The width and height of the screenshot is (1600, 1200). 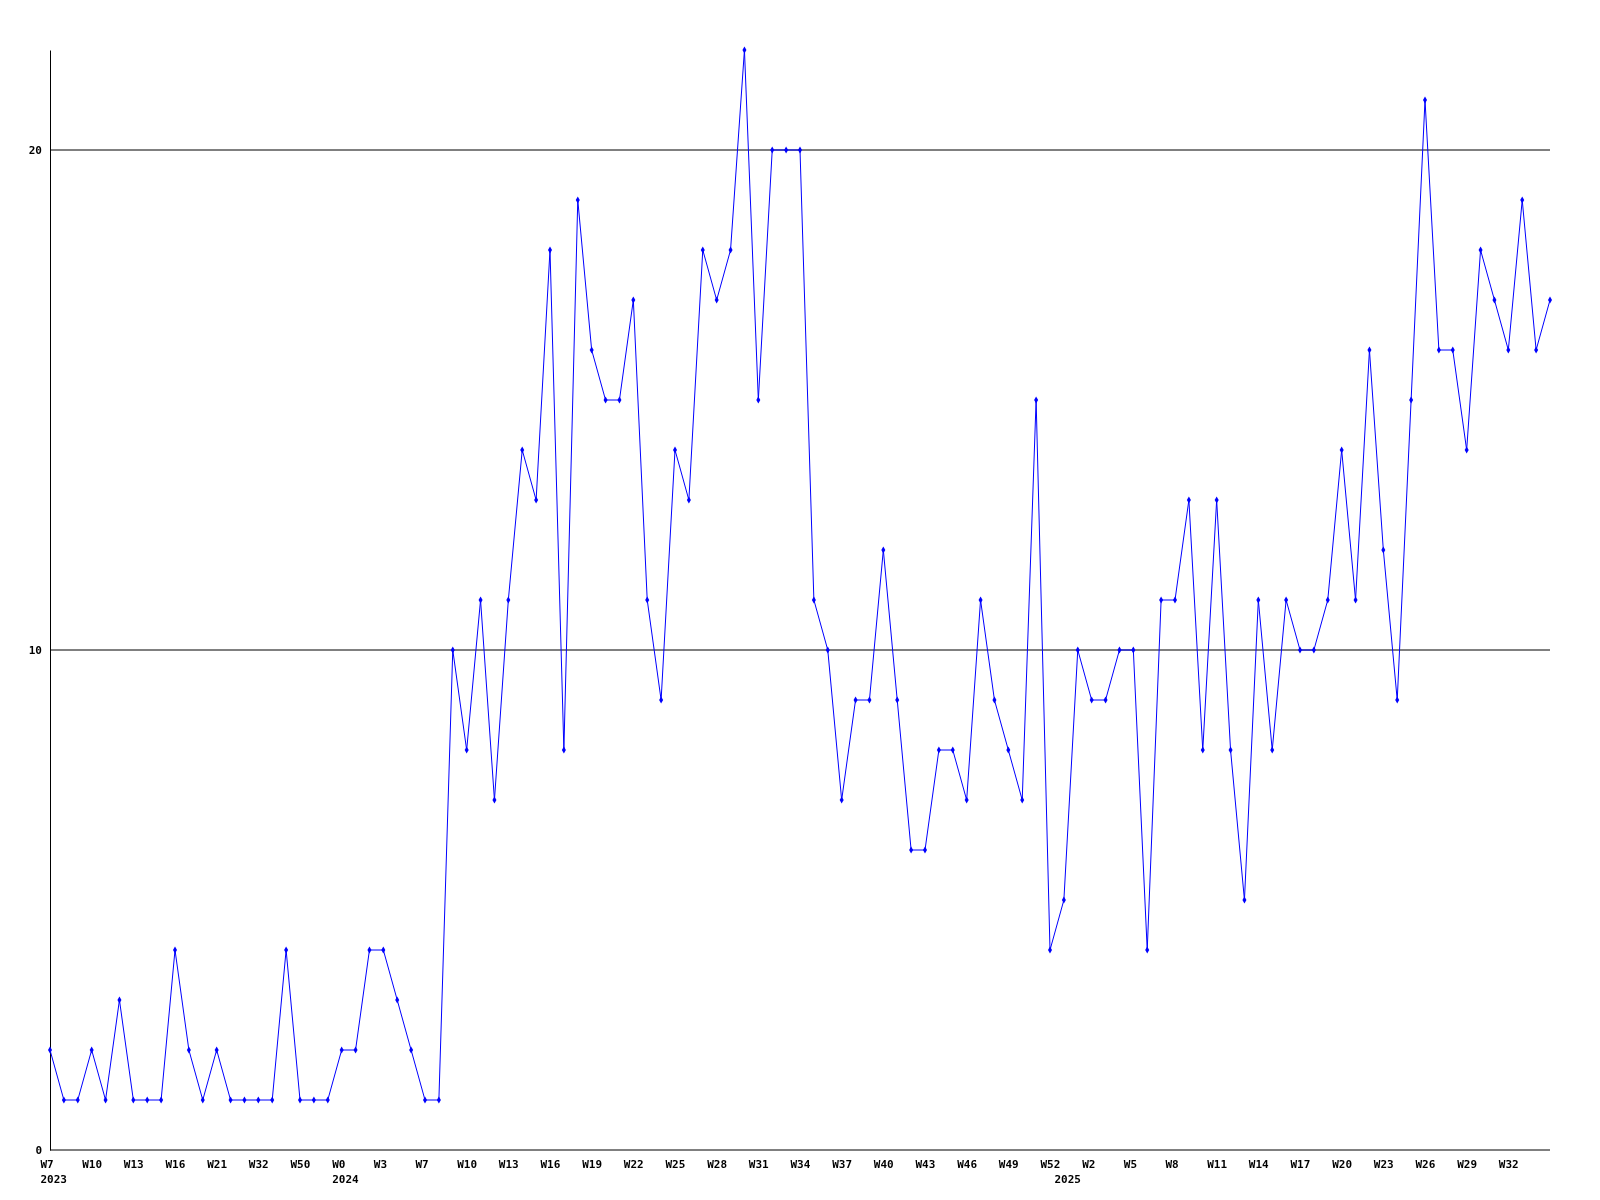 What do you see at coordinates (800, 1164) in the screenshot?
I see `x-tick-label: W34` at bounding box center [800, 1164].